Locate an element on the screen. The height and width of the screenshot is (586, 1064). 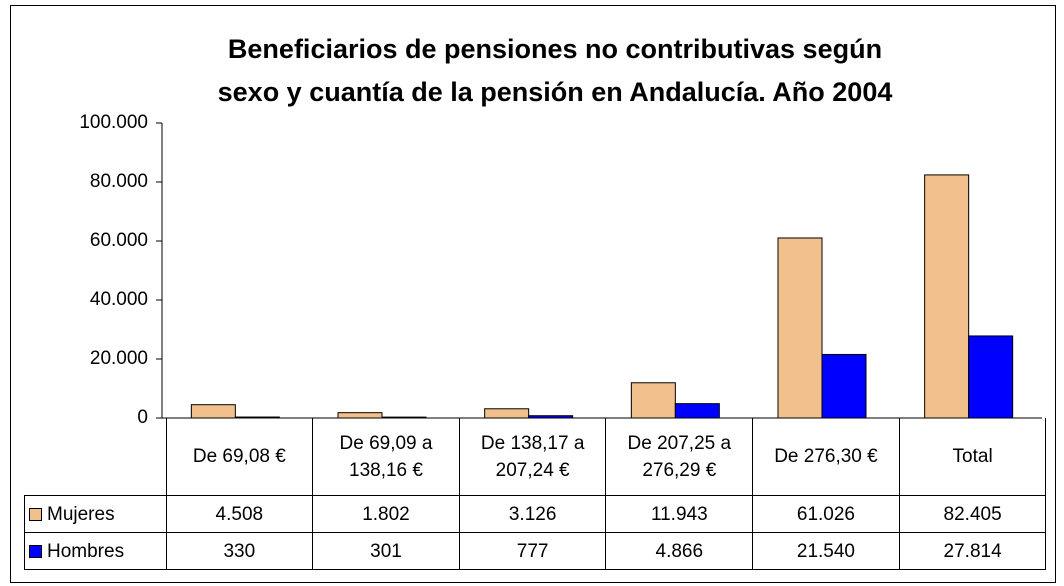
series-row: Mujeres 4.508 1.802 3.126 11.943 61.026 82.405 is located at coordinates (535, 514).